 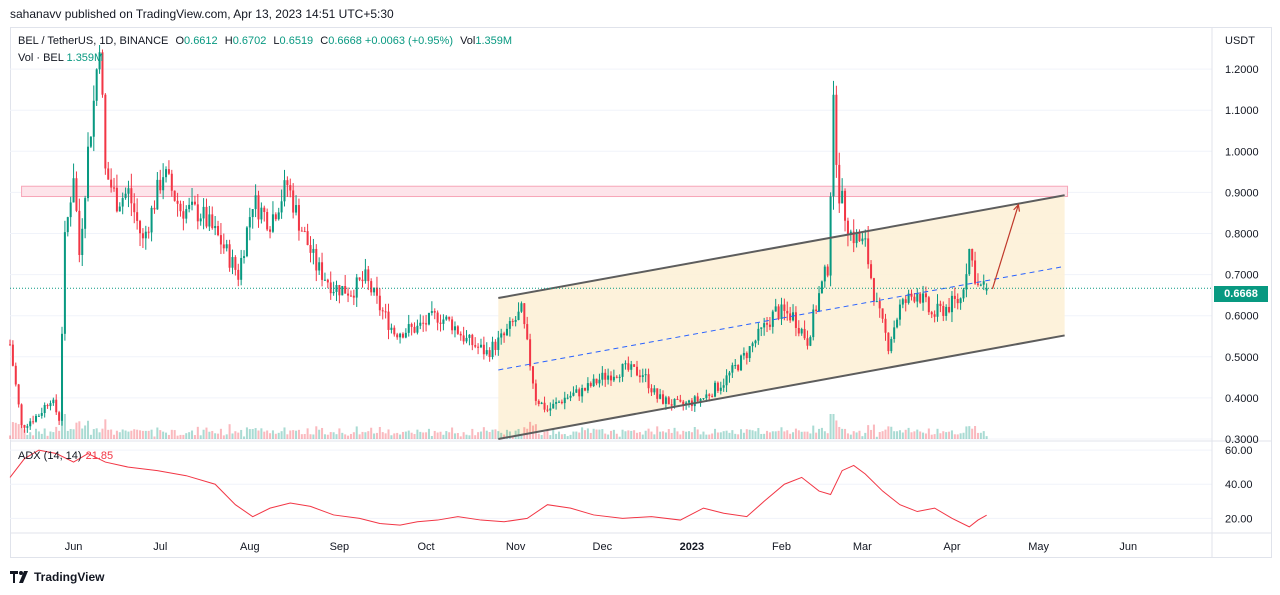 I want to click on footer-brand: TradingView, so click(x=57, y=577).